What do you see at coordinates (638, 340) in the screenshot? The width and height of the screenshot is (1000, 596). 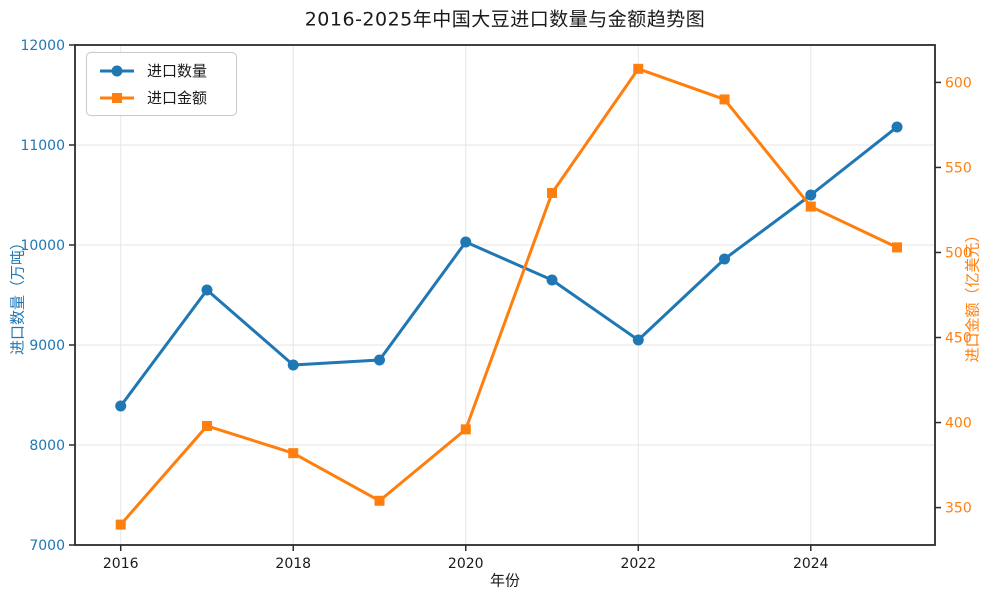 I see `data-point-进口数量-2022` at bounding box center [638, 340].